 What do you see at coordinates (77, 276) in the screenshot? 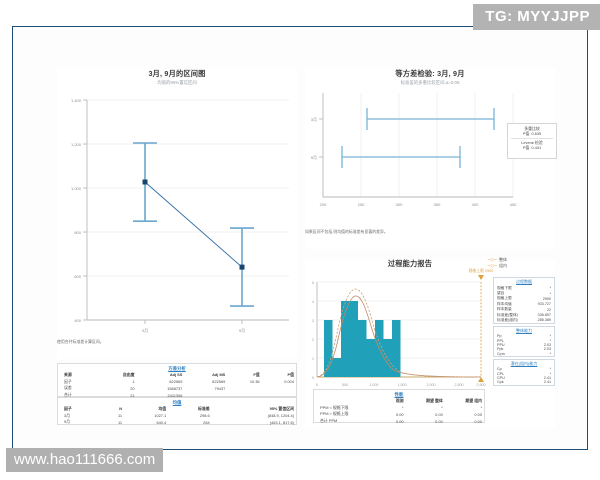
I see `interval-ytick-600: 600` at bounding box center [77, 276].